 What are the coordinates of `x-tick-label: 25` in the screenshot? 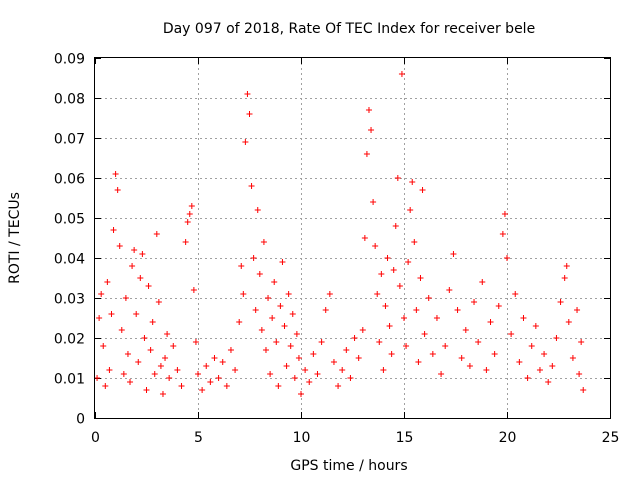 It's located at (611, 438).